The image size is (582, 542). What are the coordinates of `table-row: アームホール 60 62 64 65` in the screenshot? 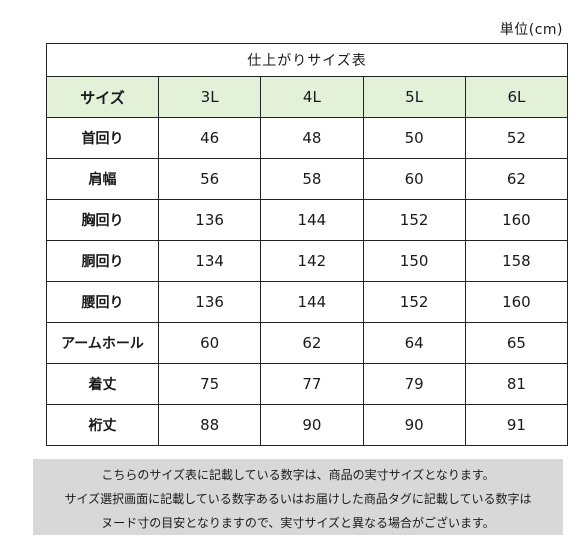 It's located at (307, 343).